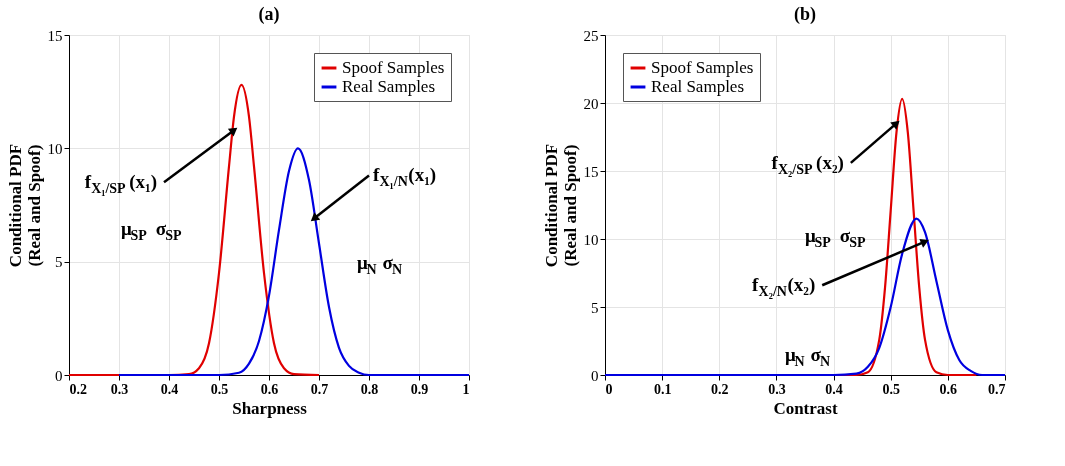 Image resolution: width=1065 pixels, height=466 pixels. I want to click on x-axis-title: Contrast, so click(805, 408).